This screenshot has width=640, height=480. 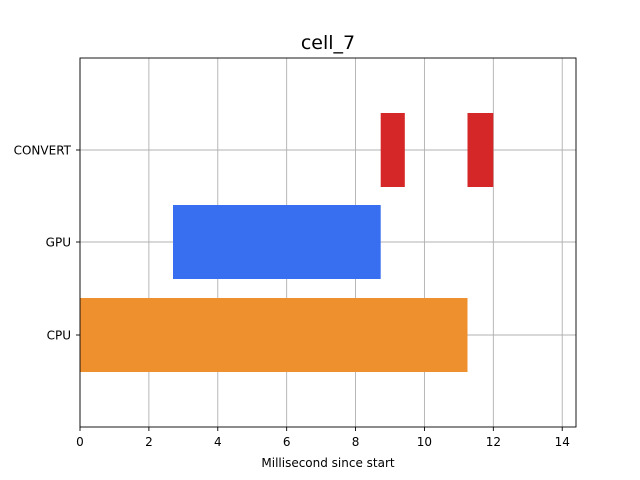 What do you see at coordinates (356, 442) in the screenshot?
I see `x-tick-label: 8` at bounding box center [356, 442].